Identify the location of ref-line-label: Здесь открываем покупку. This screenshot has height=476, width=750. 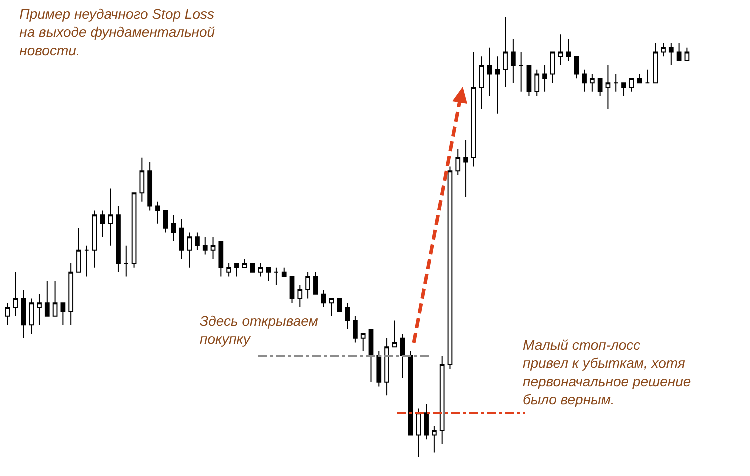
(259, 330).